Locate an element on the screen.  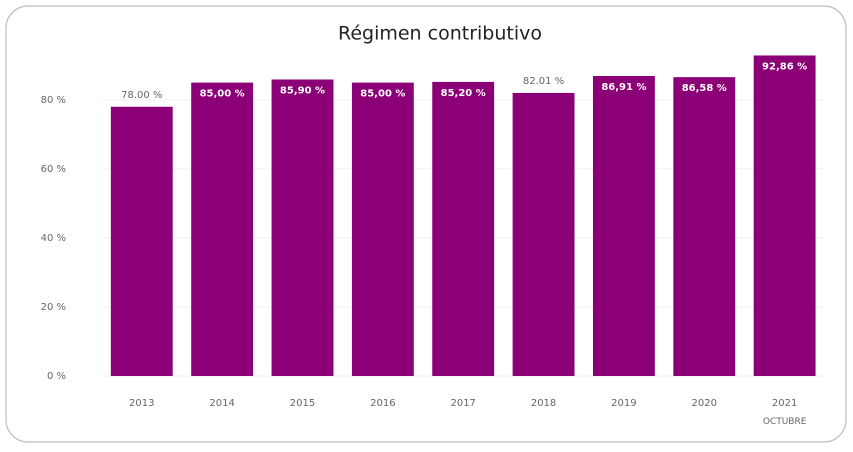
x-tick-label: 2021 OCTUBRE is located at coordinates (785, 412).